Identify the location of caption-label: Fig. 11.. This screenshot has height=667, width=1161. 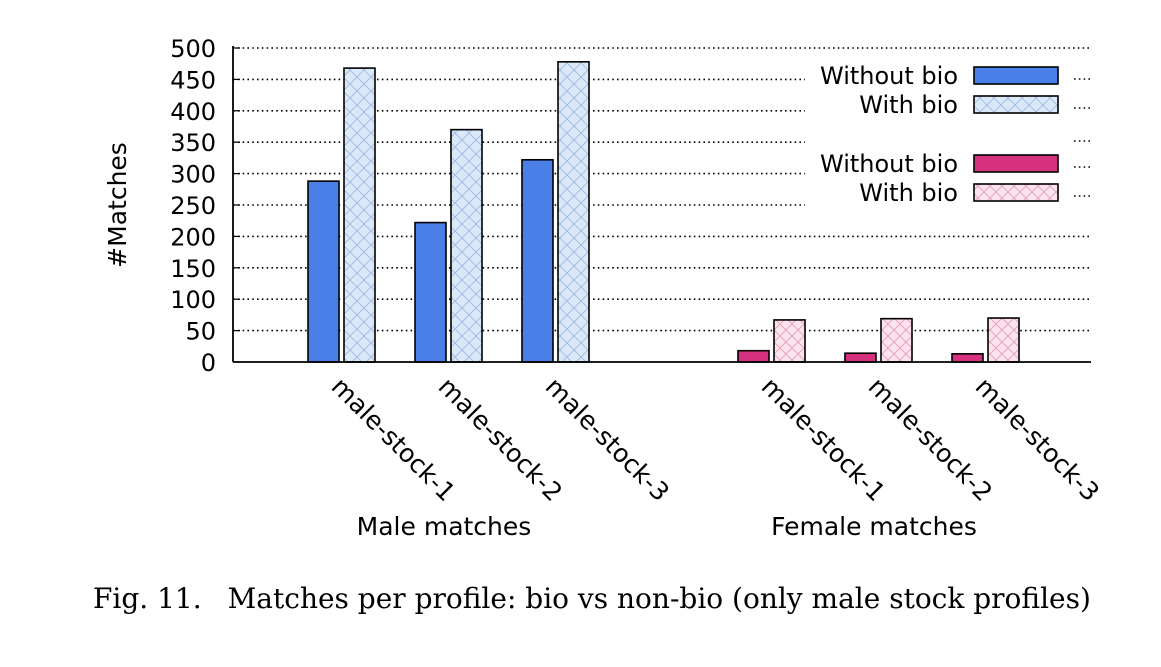
(147, 598).